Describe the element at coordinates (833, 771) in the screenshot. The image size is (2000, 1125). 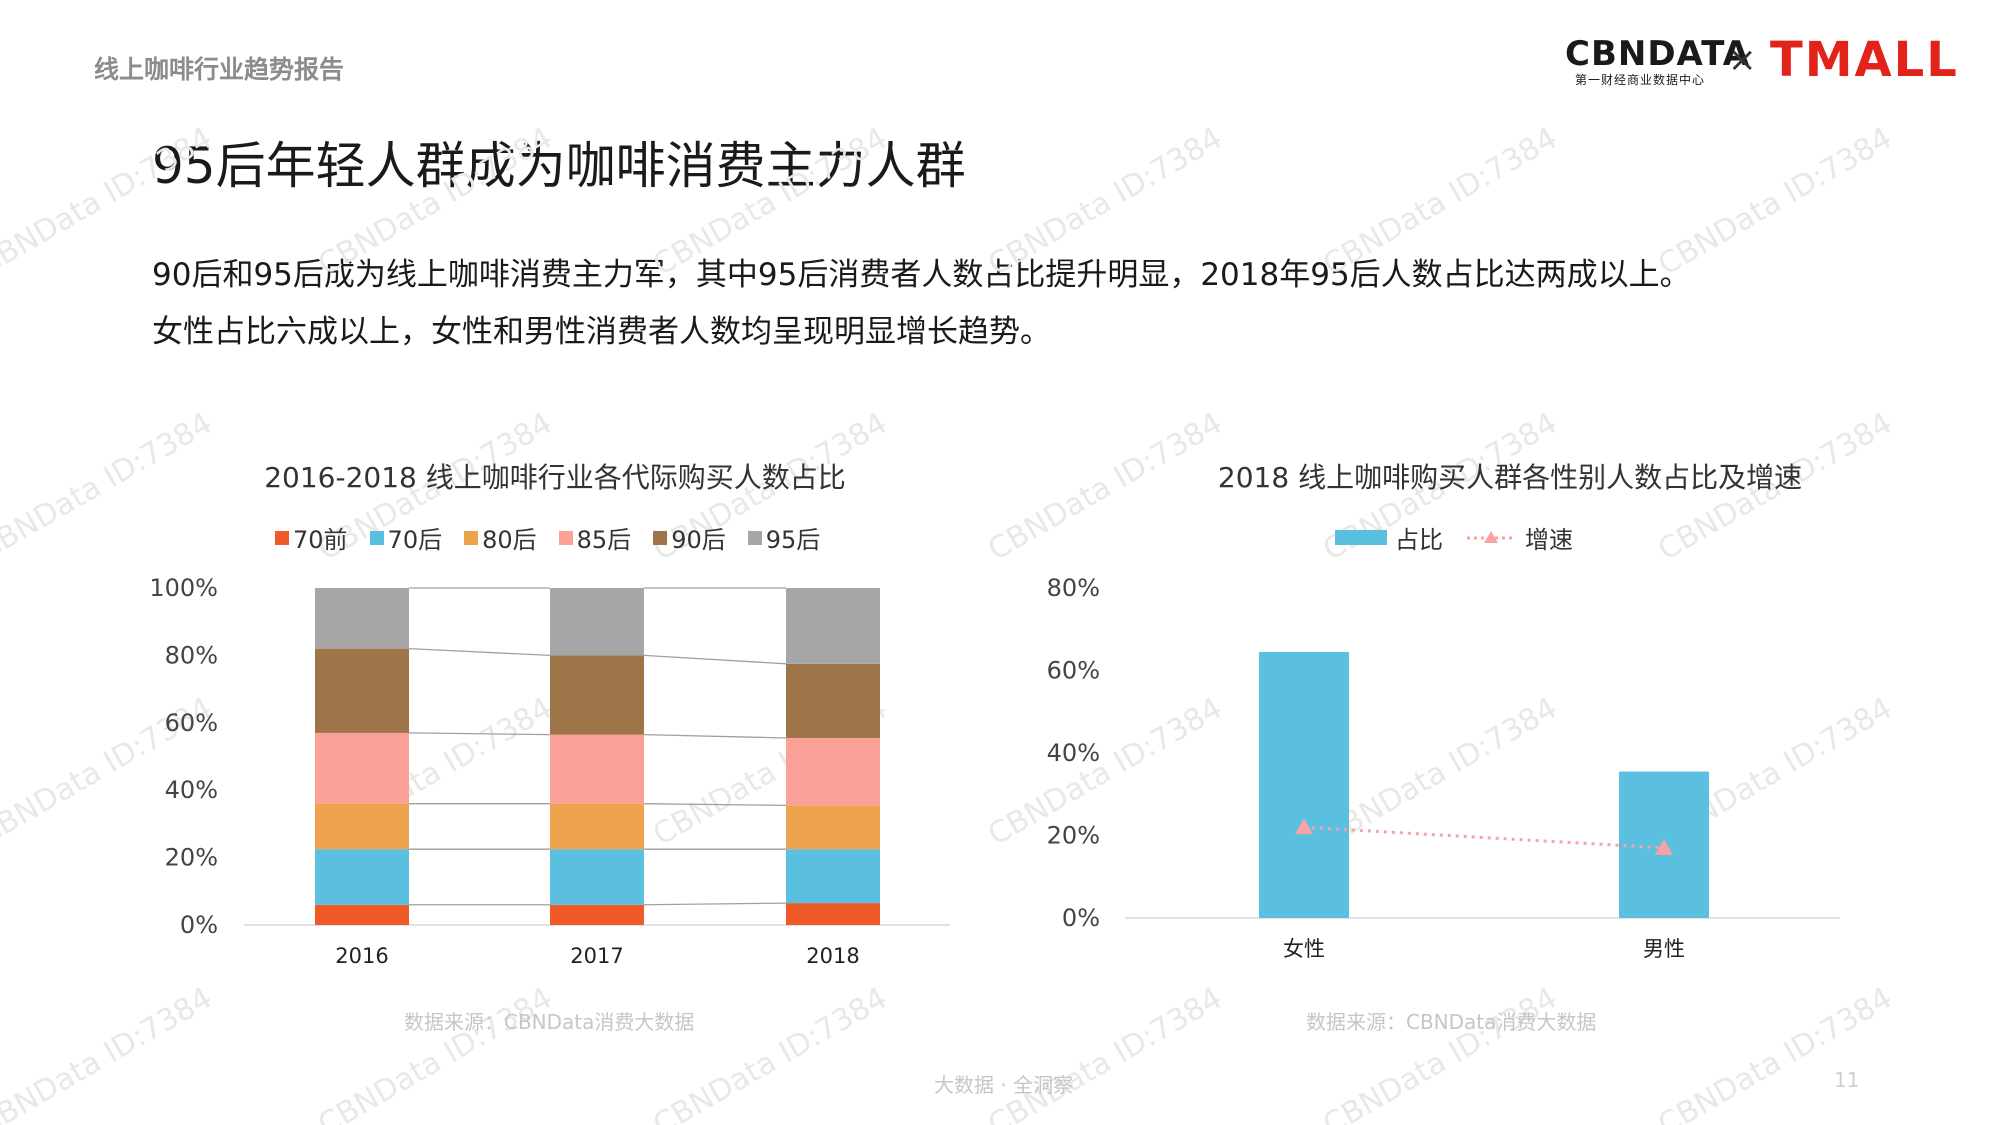
I see `bar-segment-85后-2018` at that location.